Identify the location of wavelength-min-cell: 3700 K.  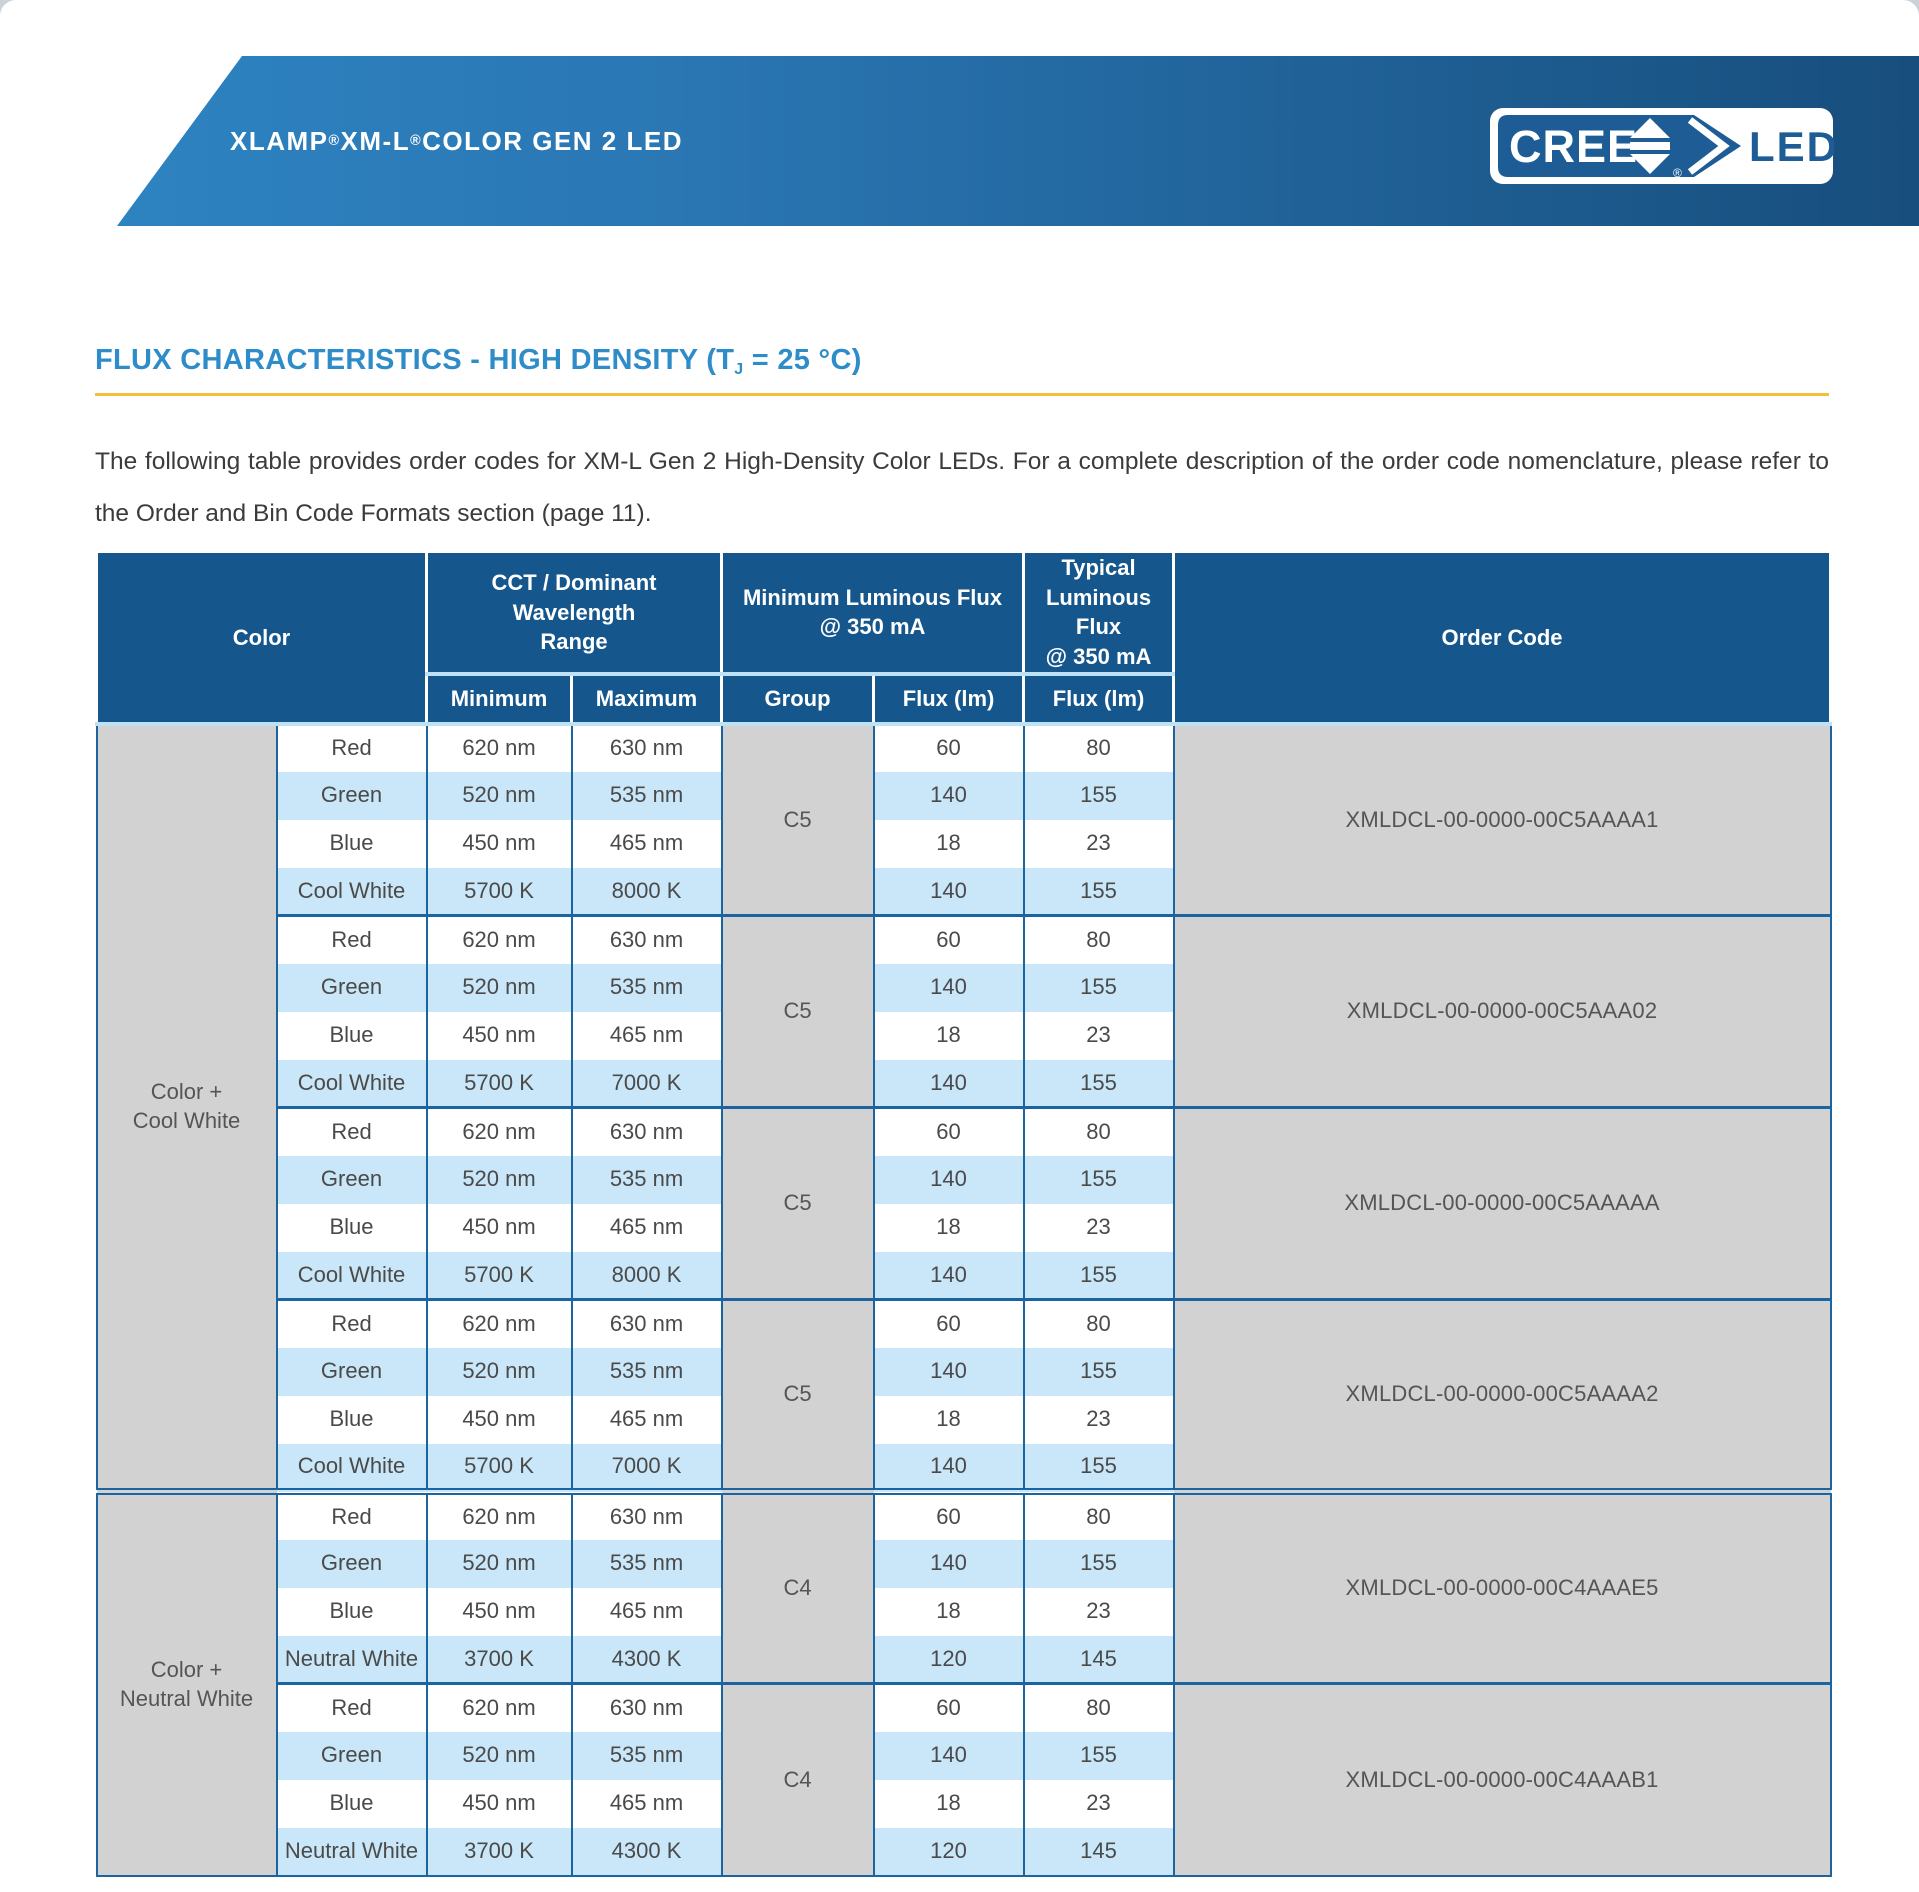
(499, 1851).